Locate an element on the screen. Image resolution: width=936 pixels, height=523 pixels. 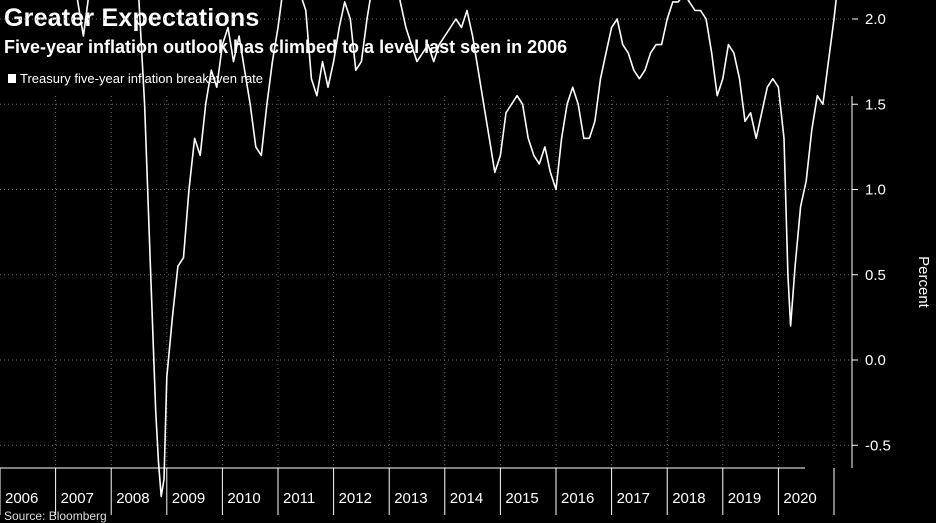
y-tick-label: 1.5 is located at coordinates (875, 104).